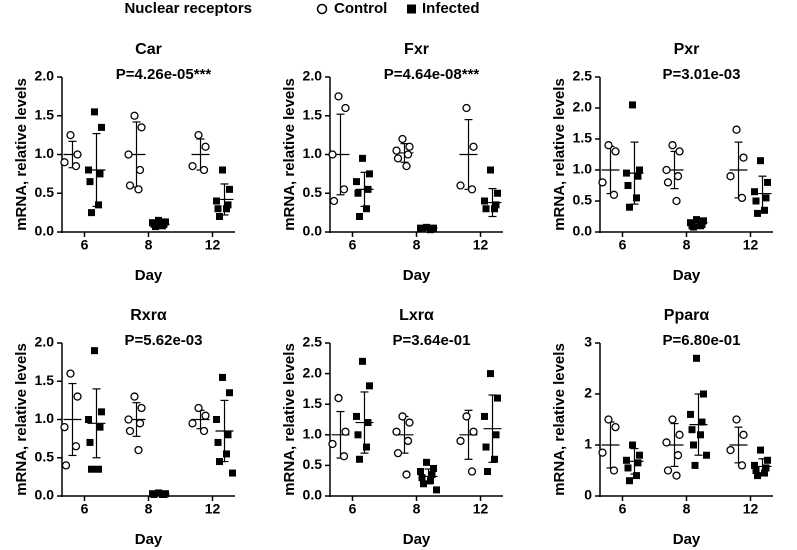  Describe the element at coordinates (148, 49) in the screenshot. I see `chart-title: Car` at that location.